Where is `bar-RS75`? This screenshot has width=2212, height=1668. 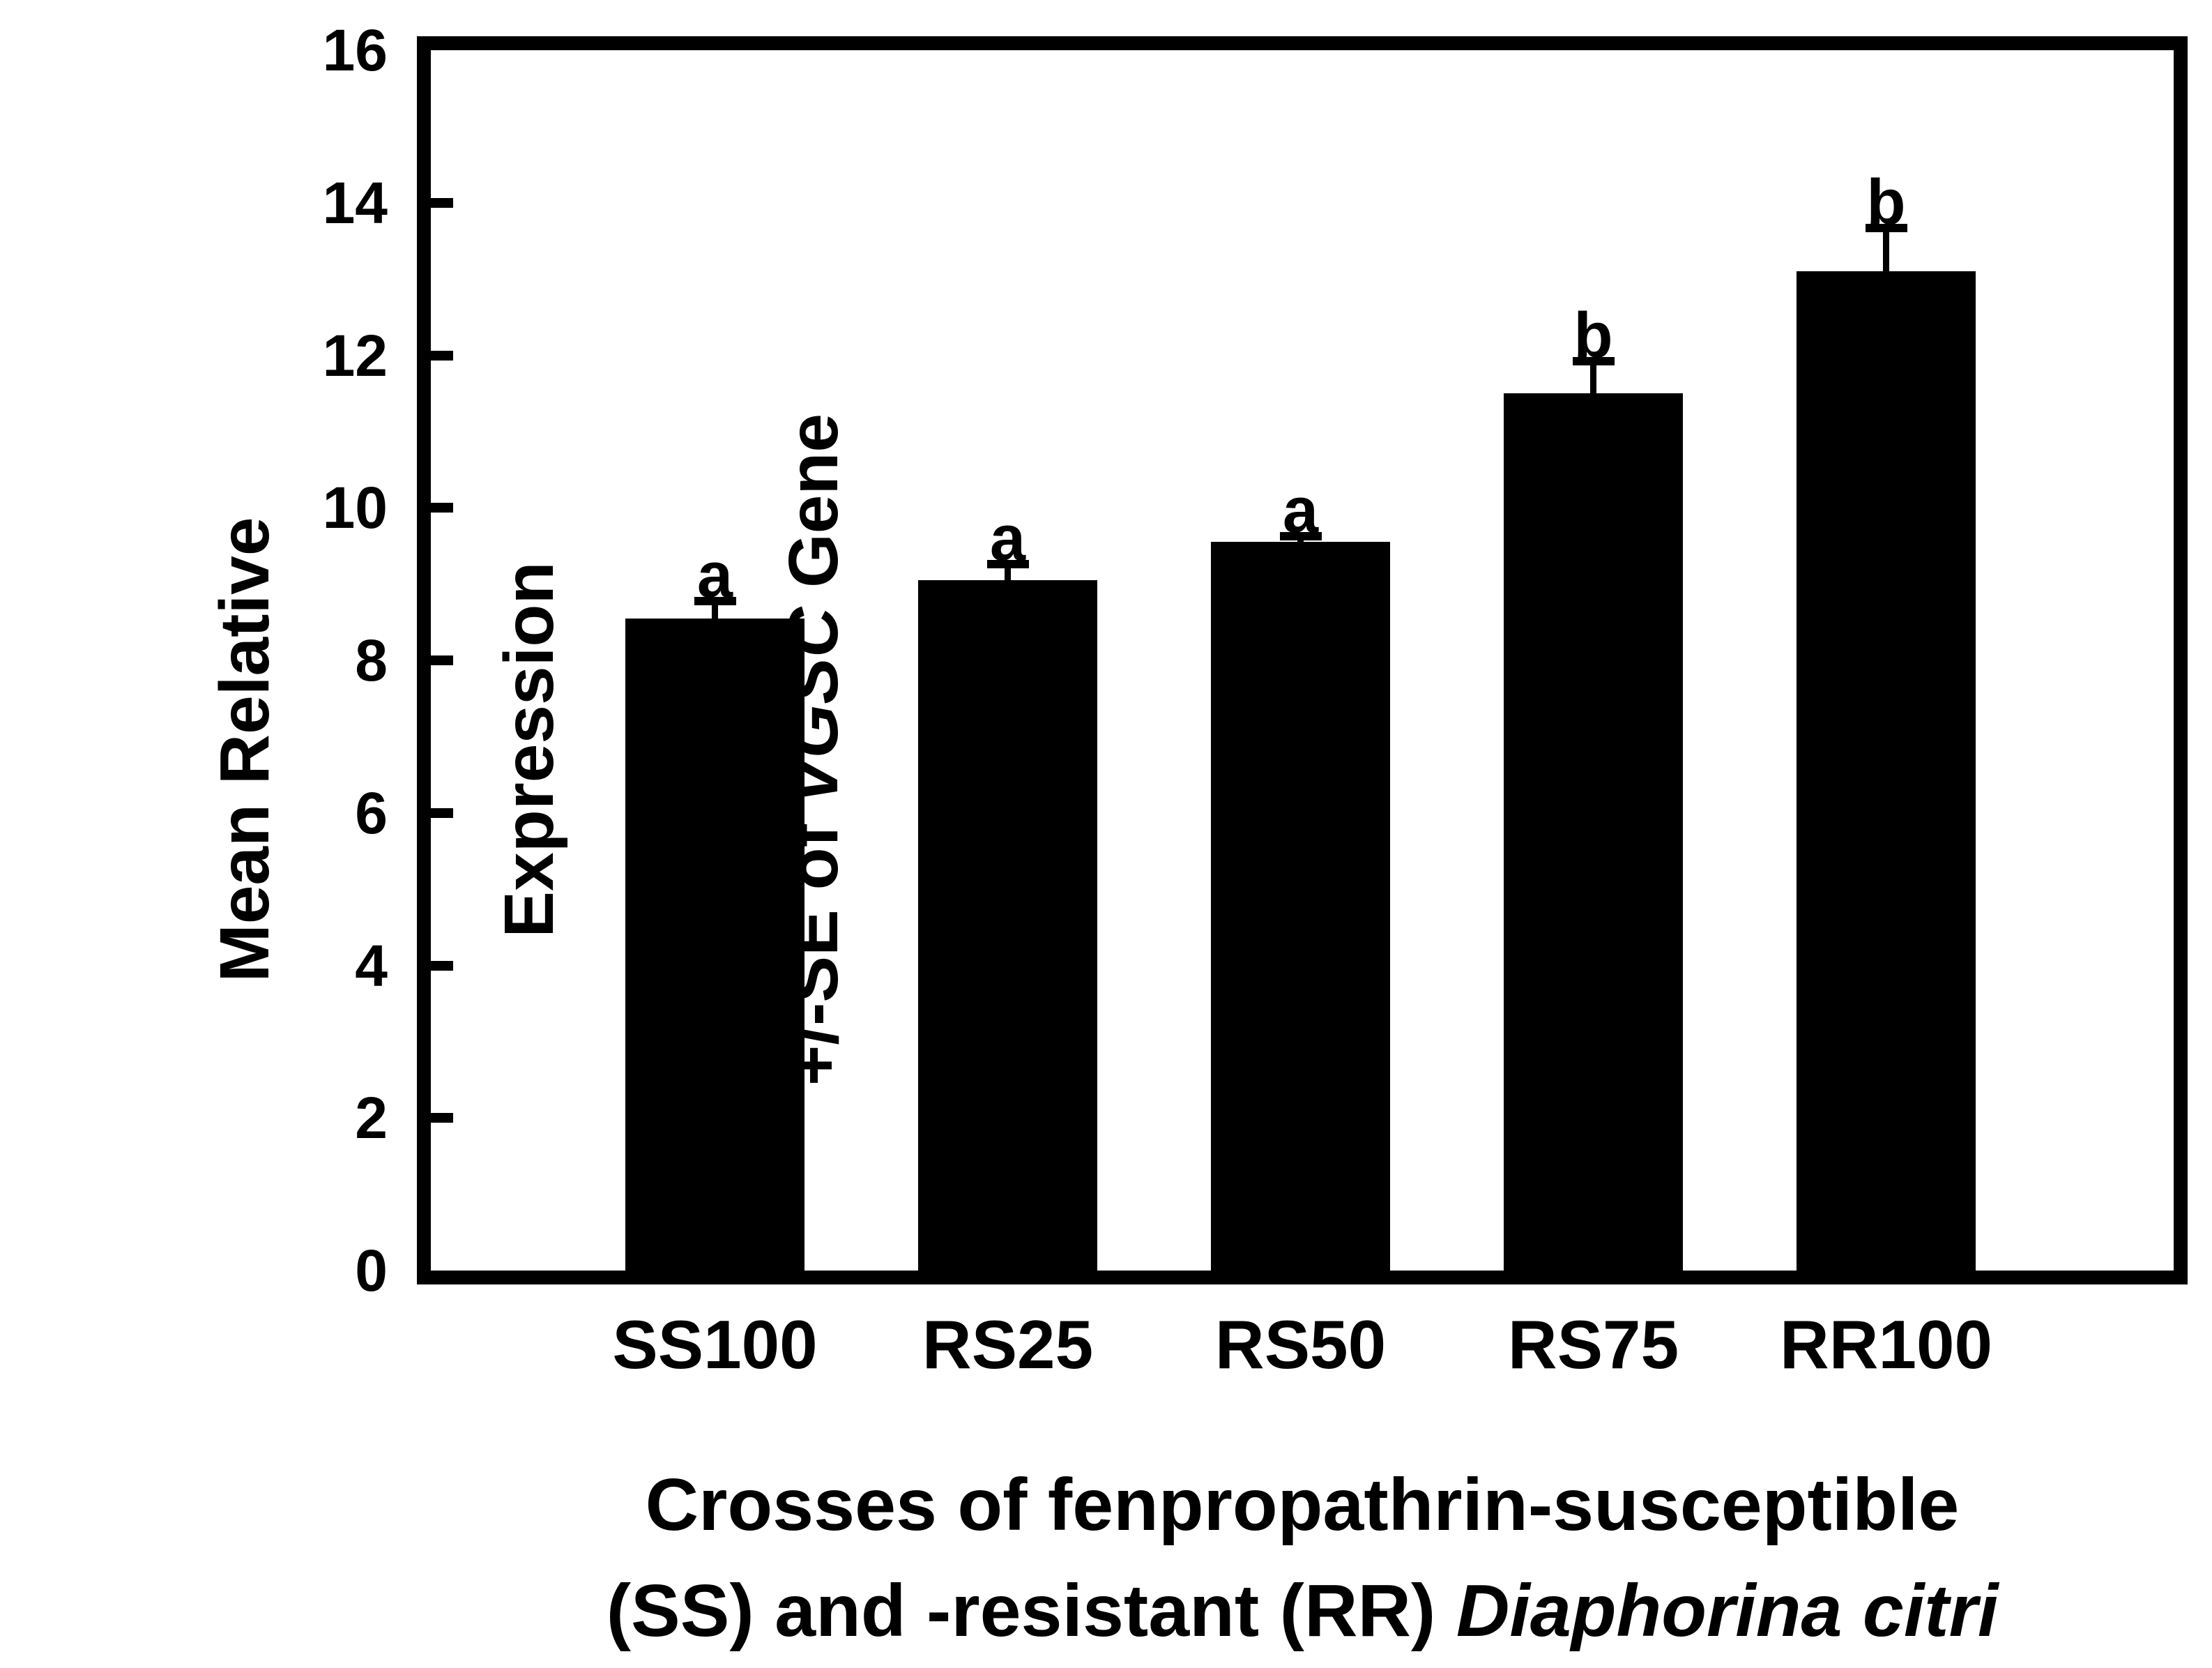 bar-RS75 is located at coordinates (1593, 832).